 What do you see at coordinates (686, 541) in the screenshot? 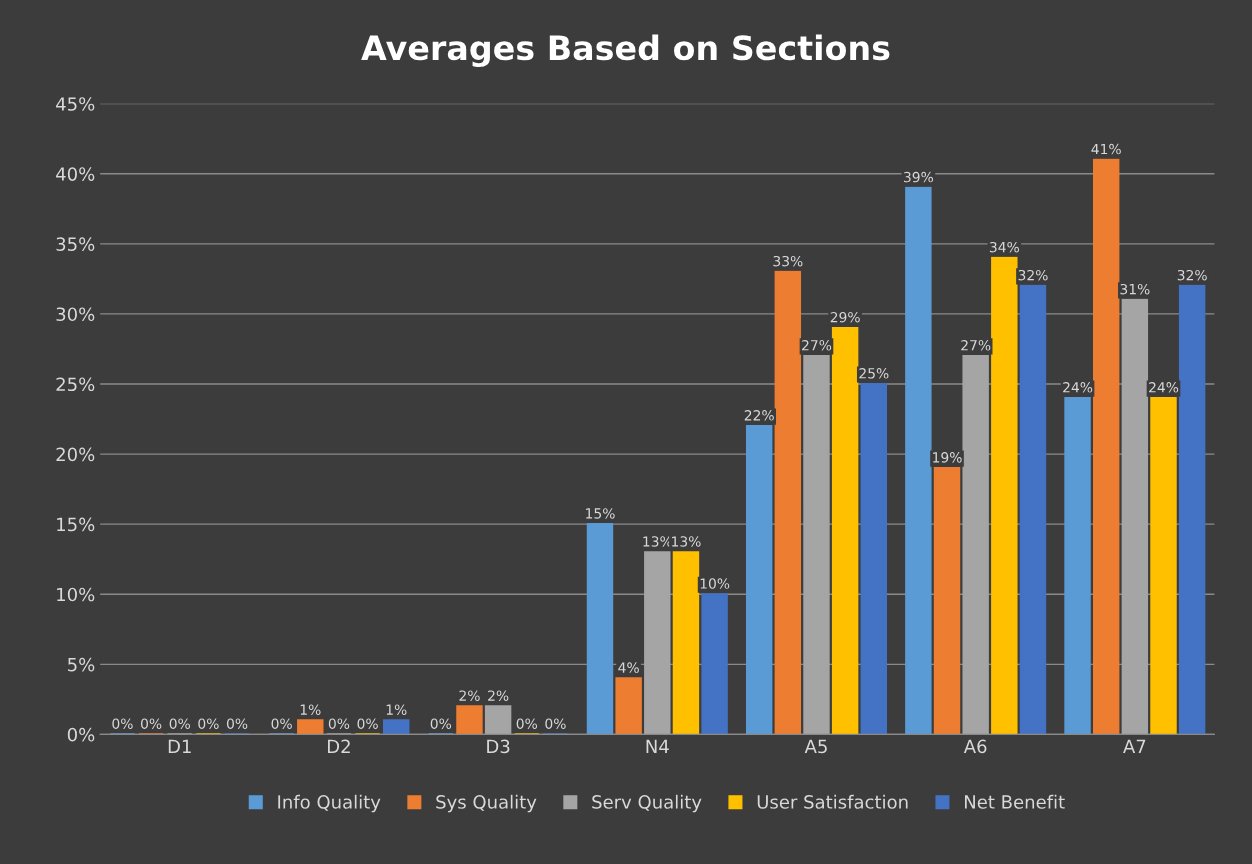
I see `data-label: 13%` at bounding box center [686, 541].